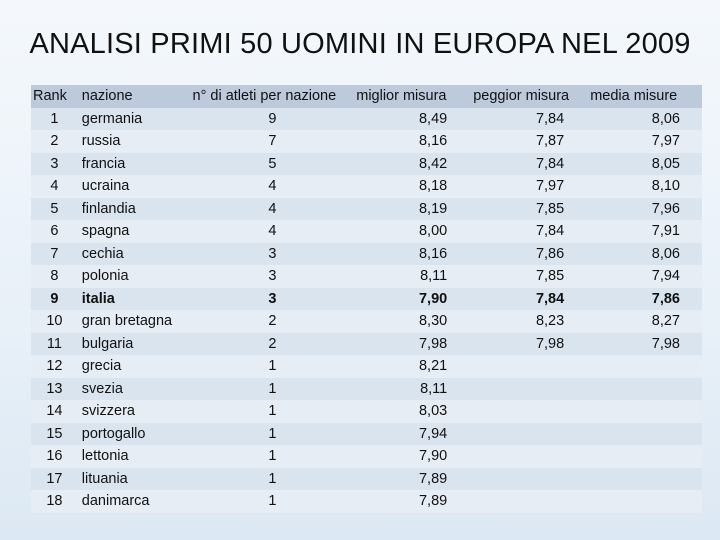 Image resolution: width=720 pixels, height=540 pixels. I want to click on table-row: 7 cechia 3 8,16 7,86 8,06, so click(366, 253).